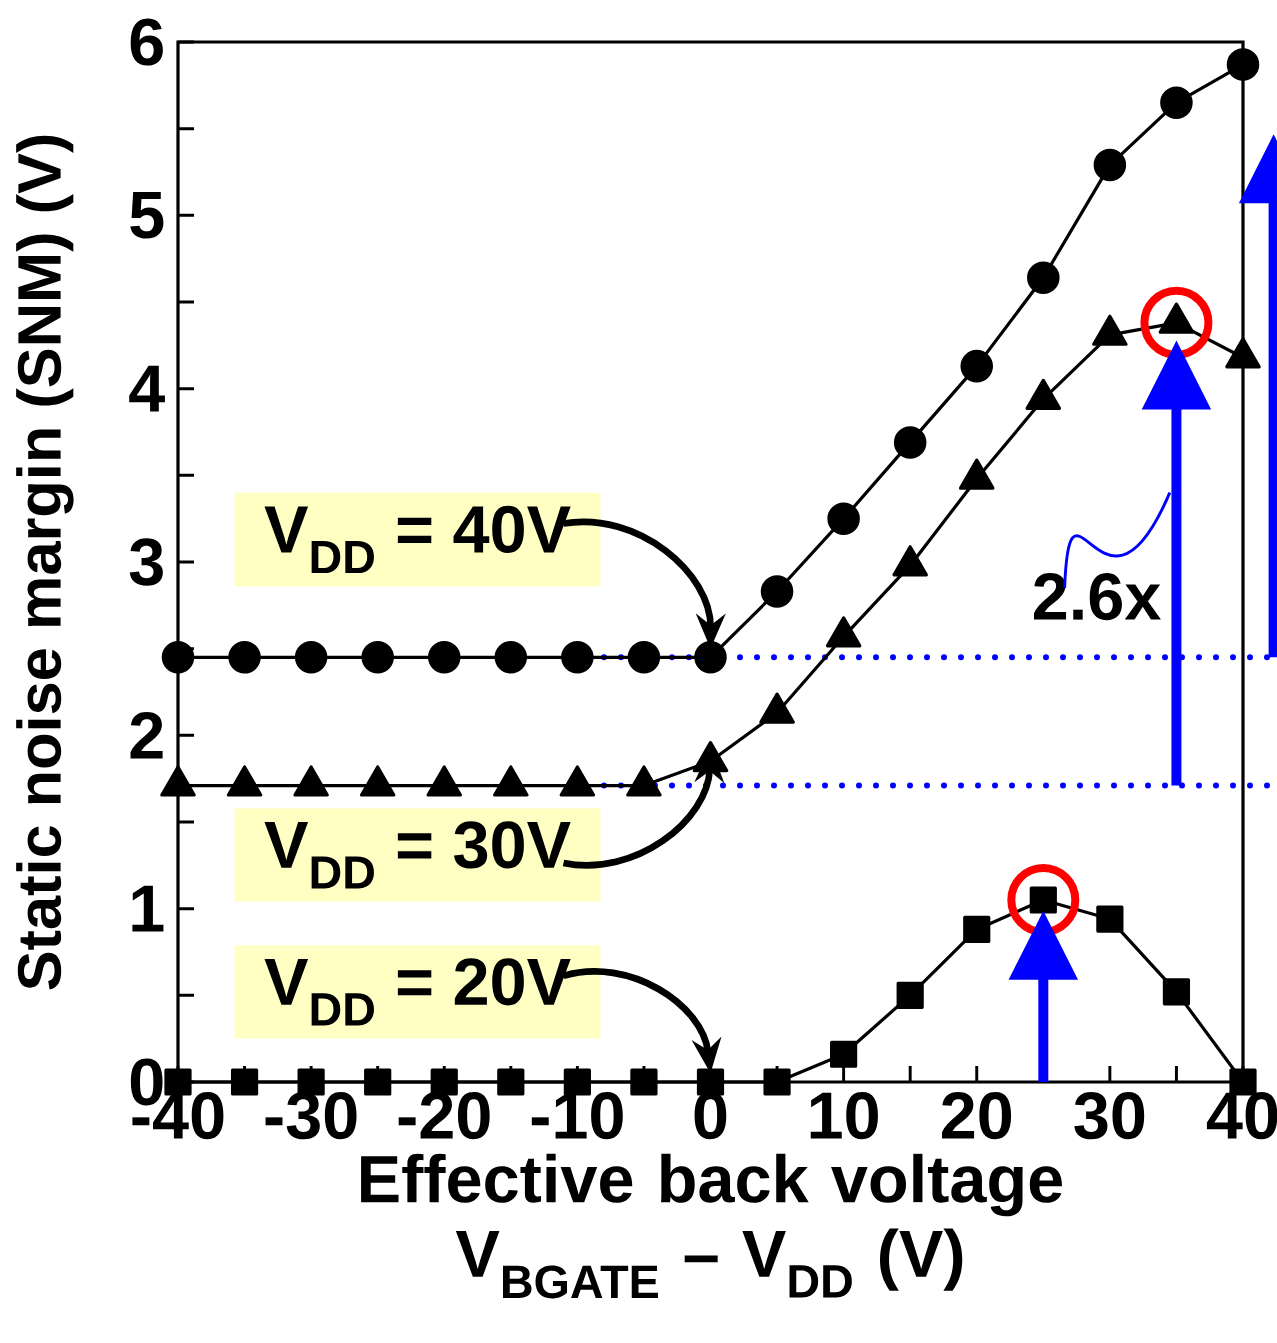 This screenshot has height=1343, width=1277. What do you see at coordinates (146, 42) in the screenshot?
I see `y-tick-label: 6` at bounding box center [146, 42].